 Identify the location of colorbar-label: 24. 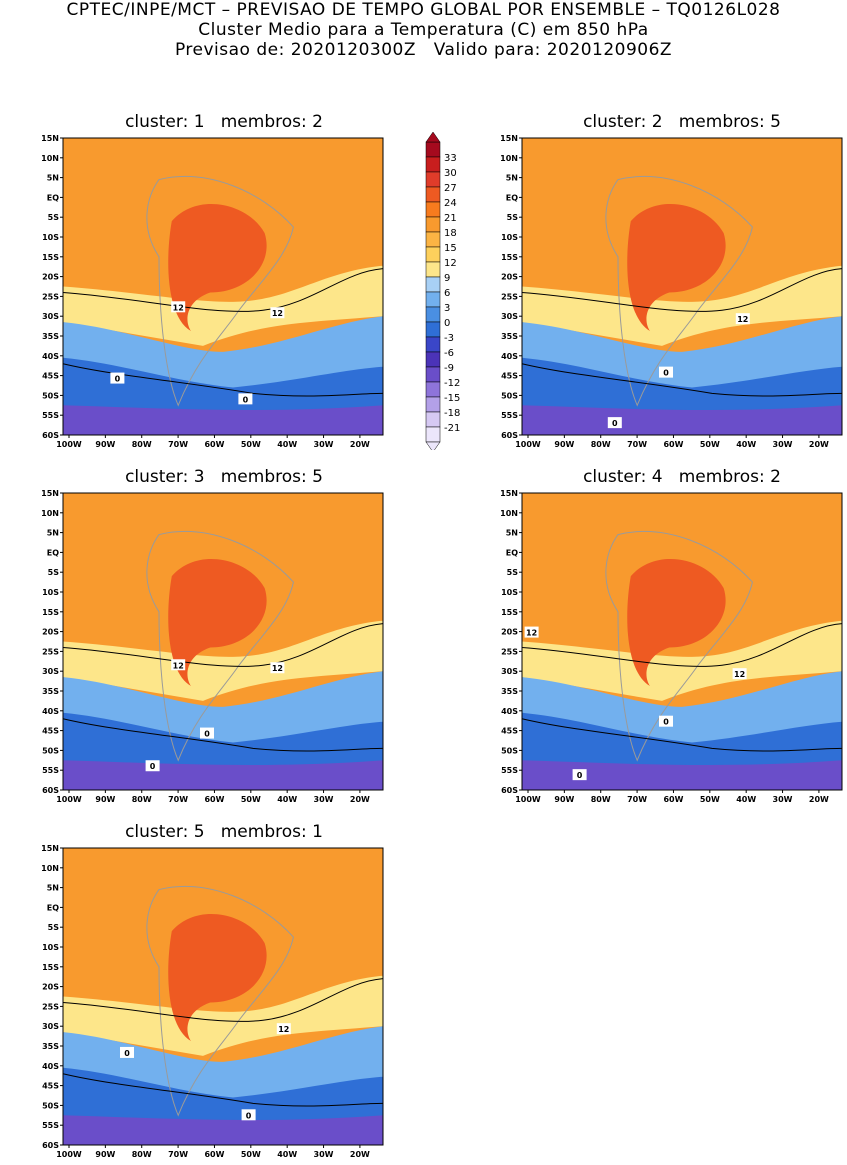
(450, 203).